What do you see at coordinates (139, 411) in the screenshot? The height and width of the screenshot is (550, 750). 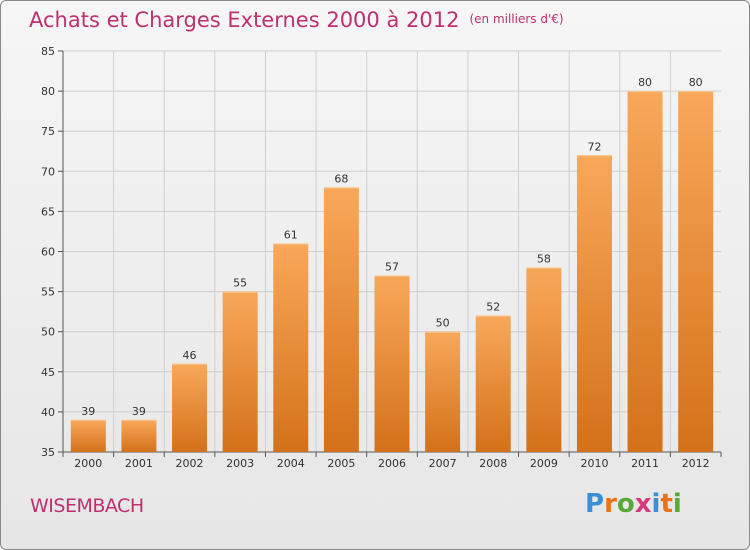 I see `value-label-2001: 39` at bounding box center [139, 411].